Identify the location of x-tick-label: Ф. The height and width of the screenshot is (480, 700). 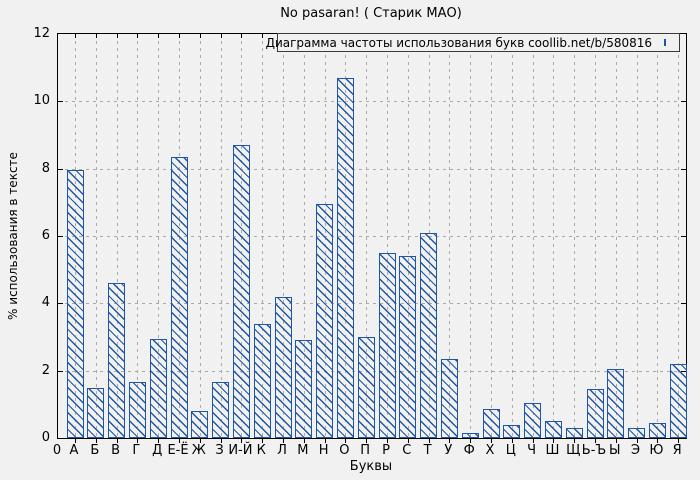
(469, 450).